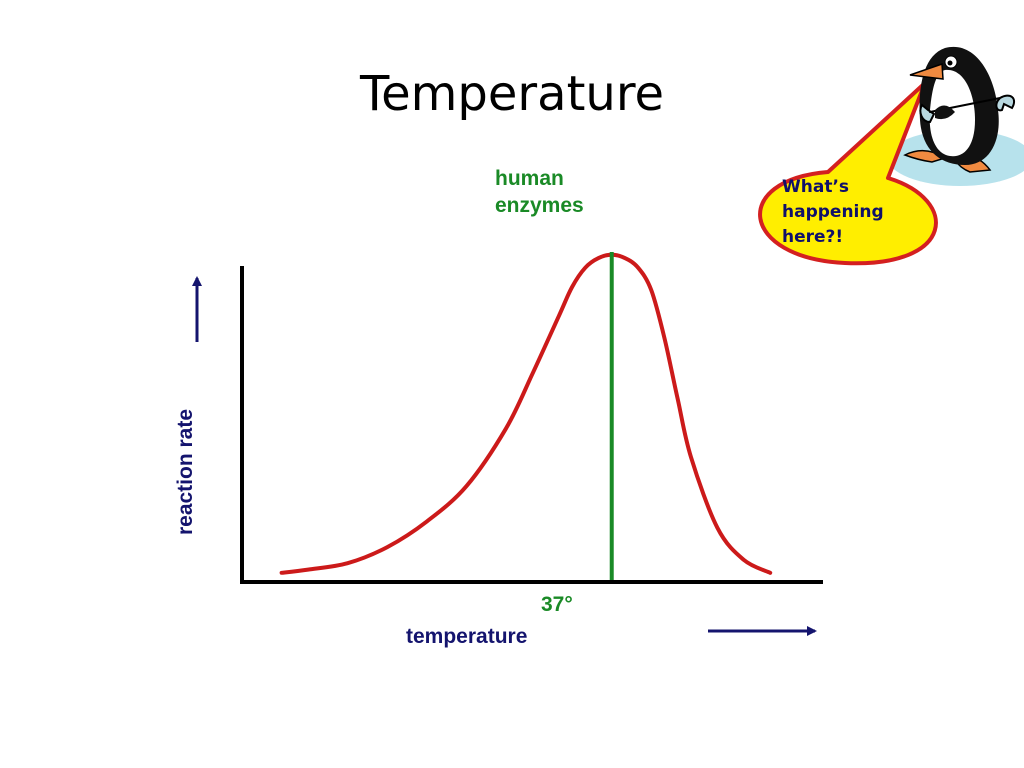 This screenshot has height=768, width=1024. What do you see at coordinates (539, 192) in the screenshot?
I see `series-label: human enzymes` at bounding box center [539, 192].